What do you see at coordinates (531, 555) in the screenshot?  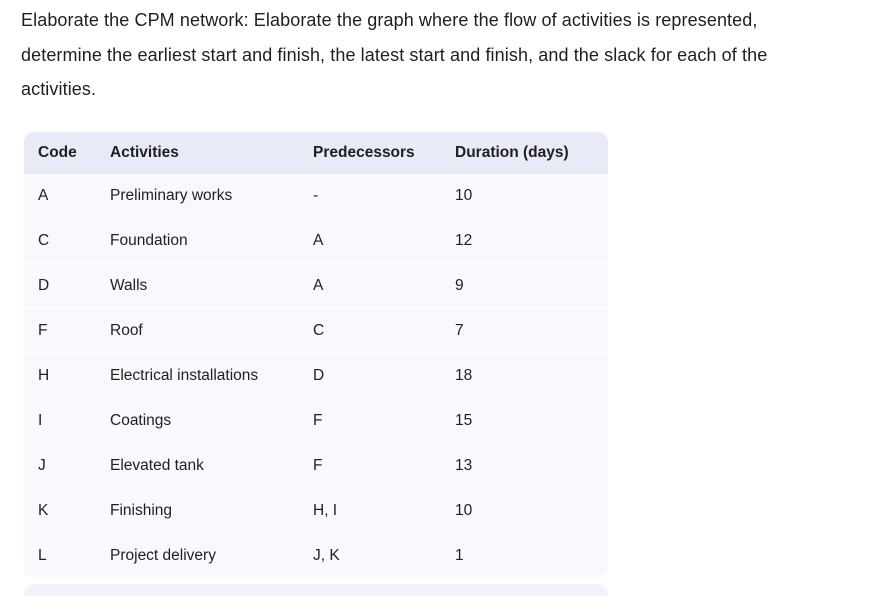 I see `cell-duration: 1` at bounding box center [531, 555].